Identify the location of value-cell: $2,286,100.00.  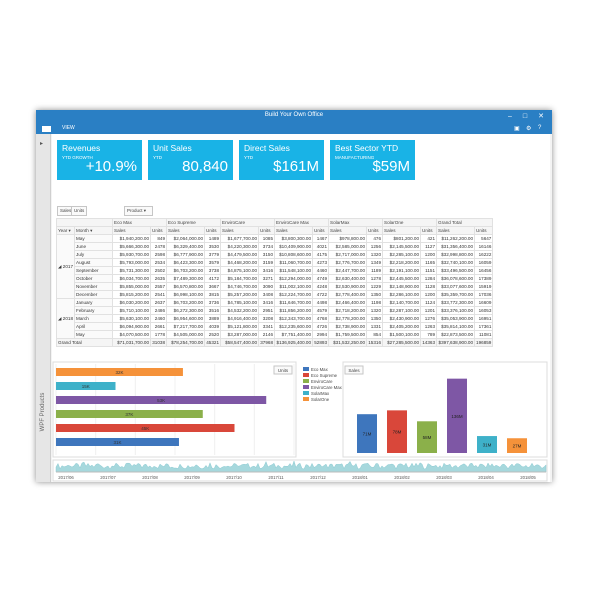
(402, 294).